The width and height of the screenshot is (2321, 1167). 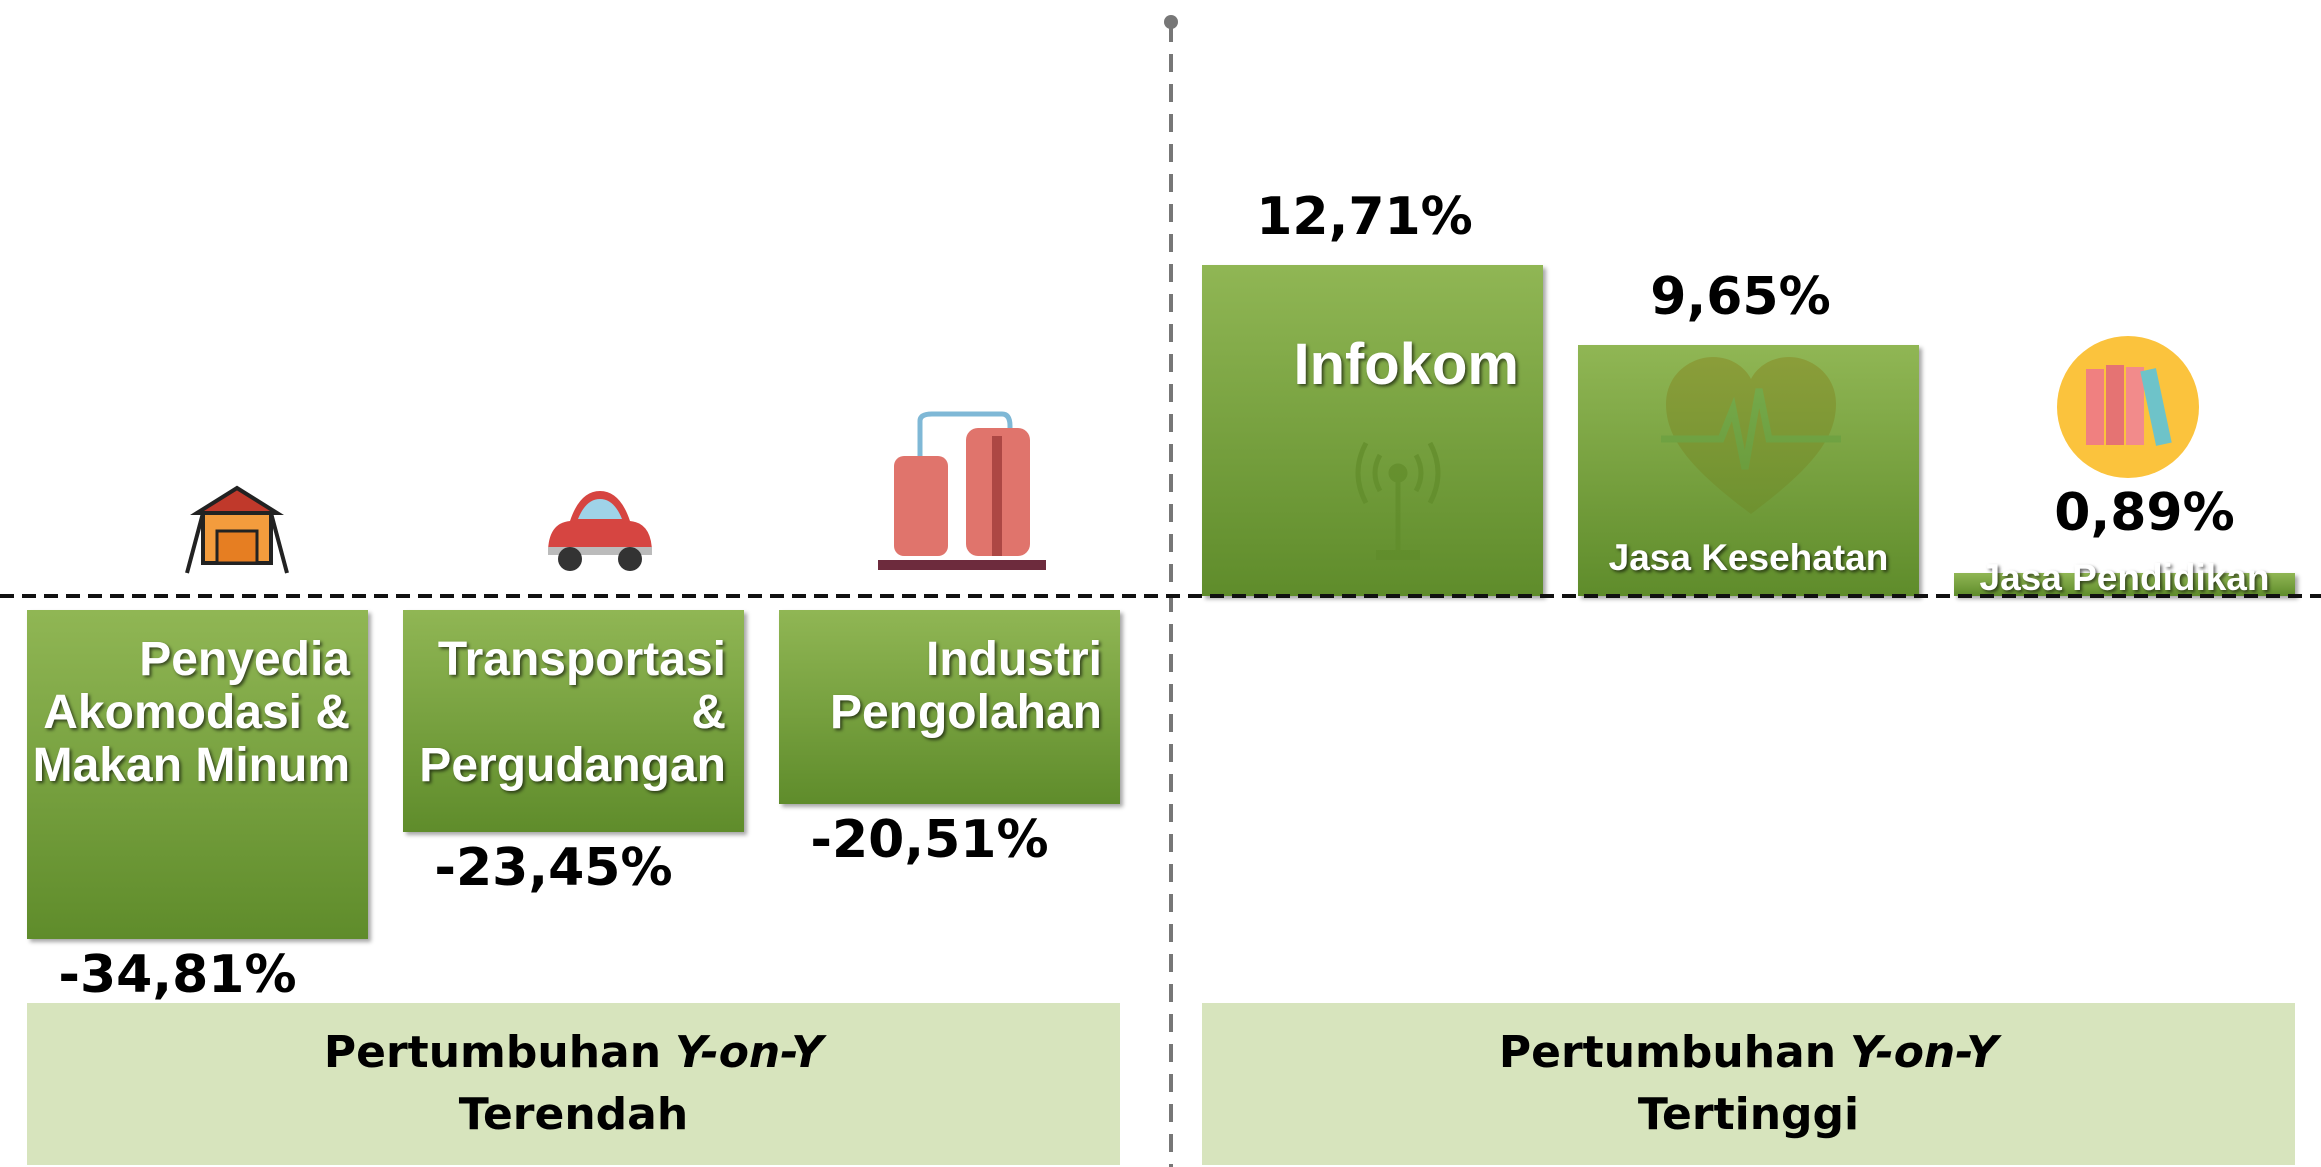 I want to click on value-label: -23,45%, so click(x=553, y=867).